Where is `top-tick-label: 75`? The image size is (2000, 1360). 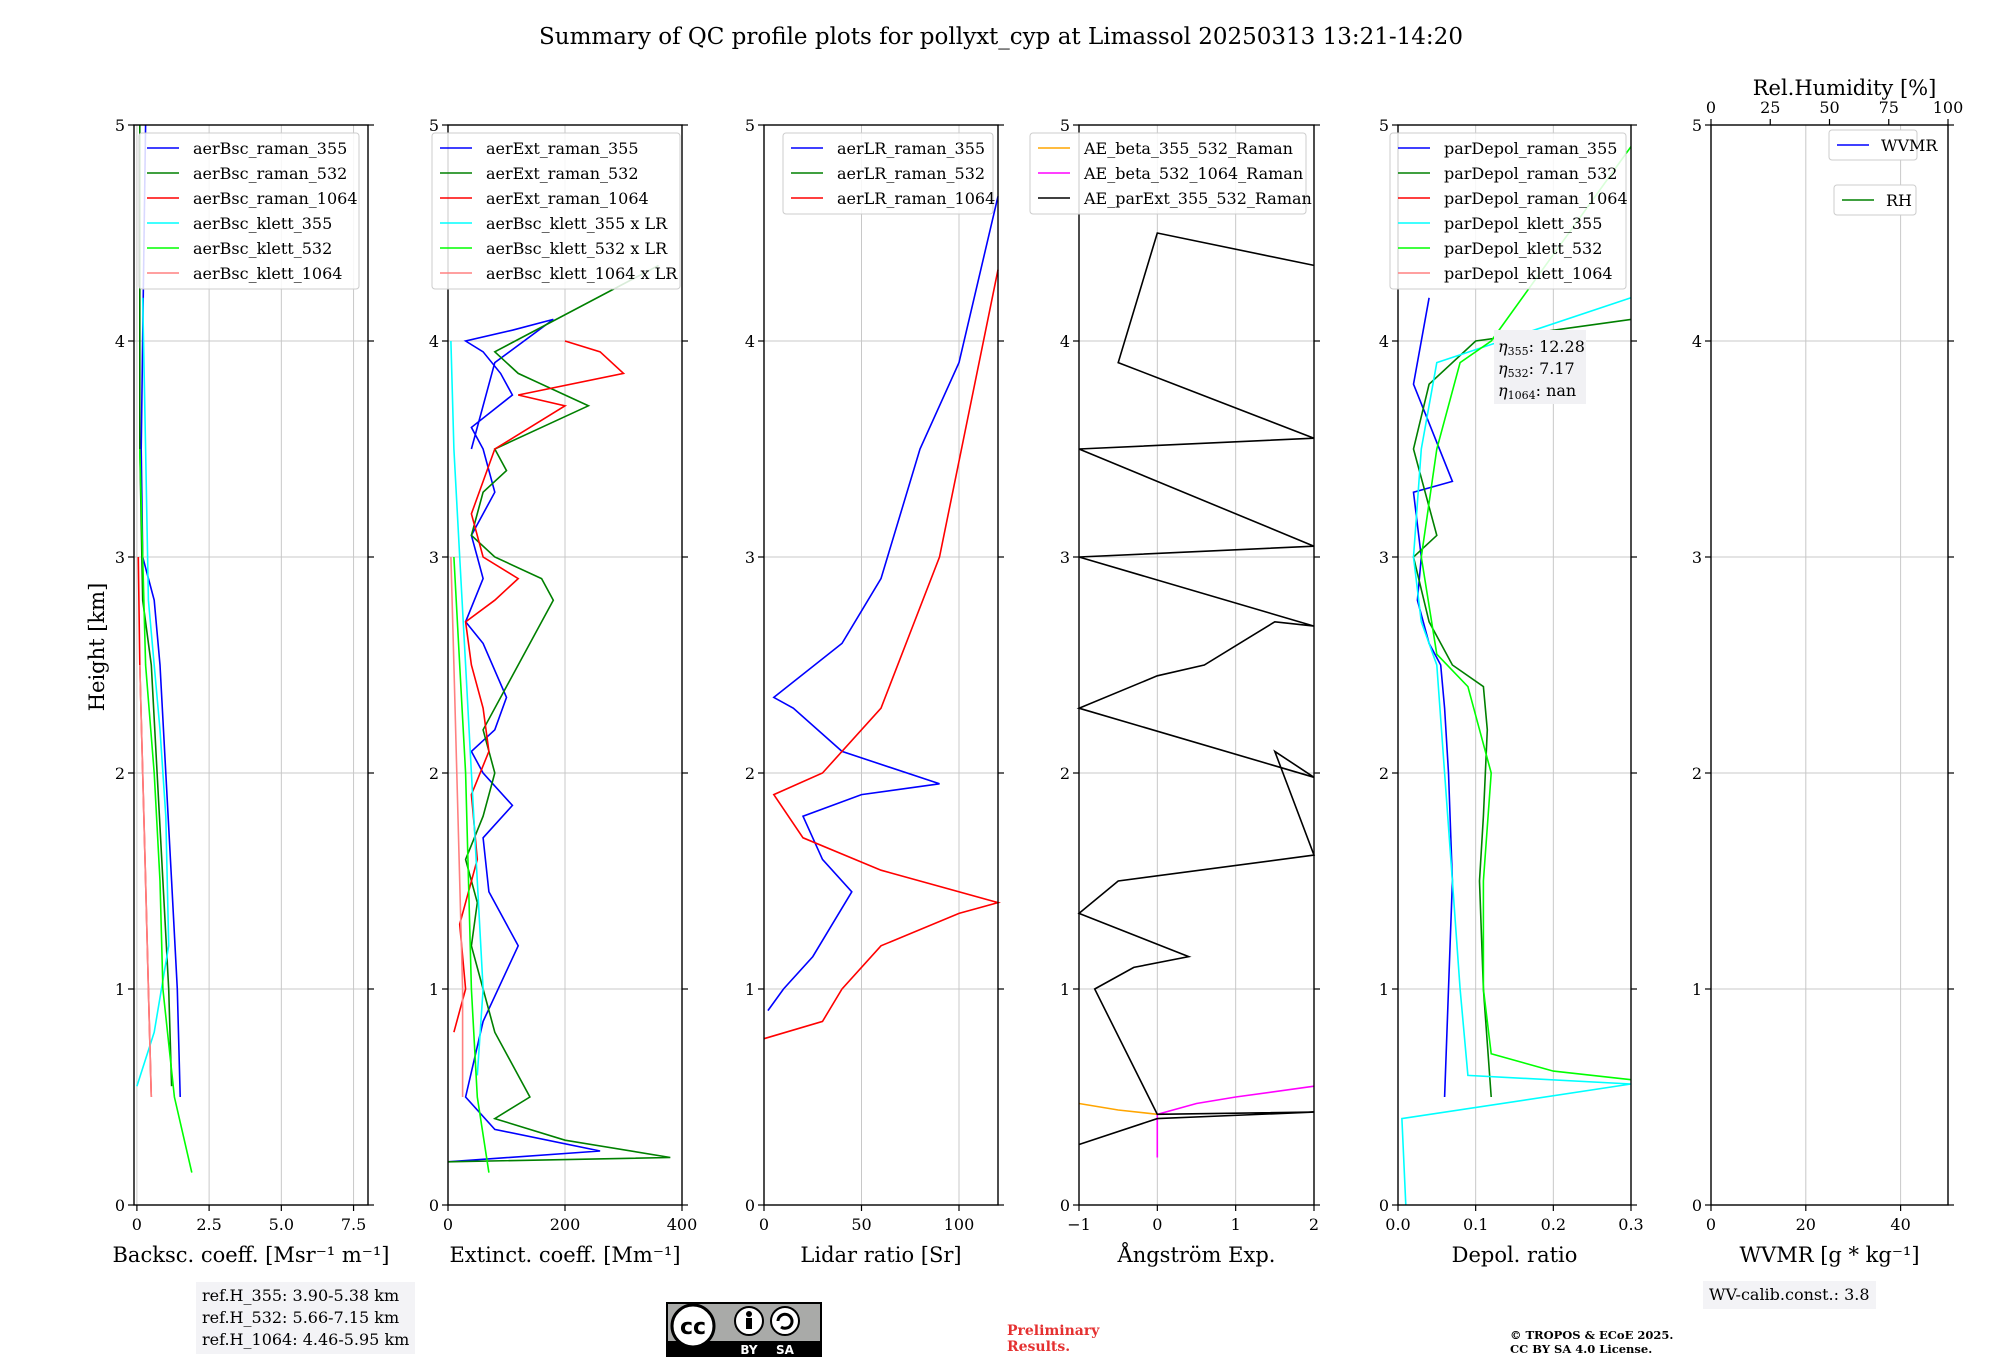
top-tick-label: 75 is located at coordinates (1889, 107).